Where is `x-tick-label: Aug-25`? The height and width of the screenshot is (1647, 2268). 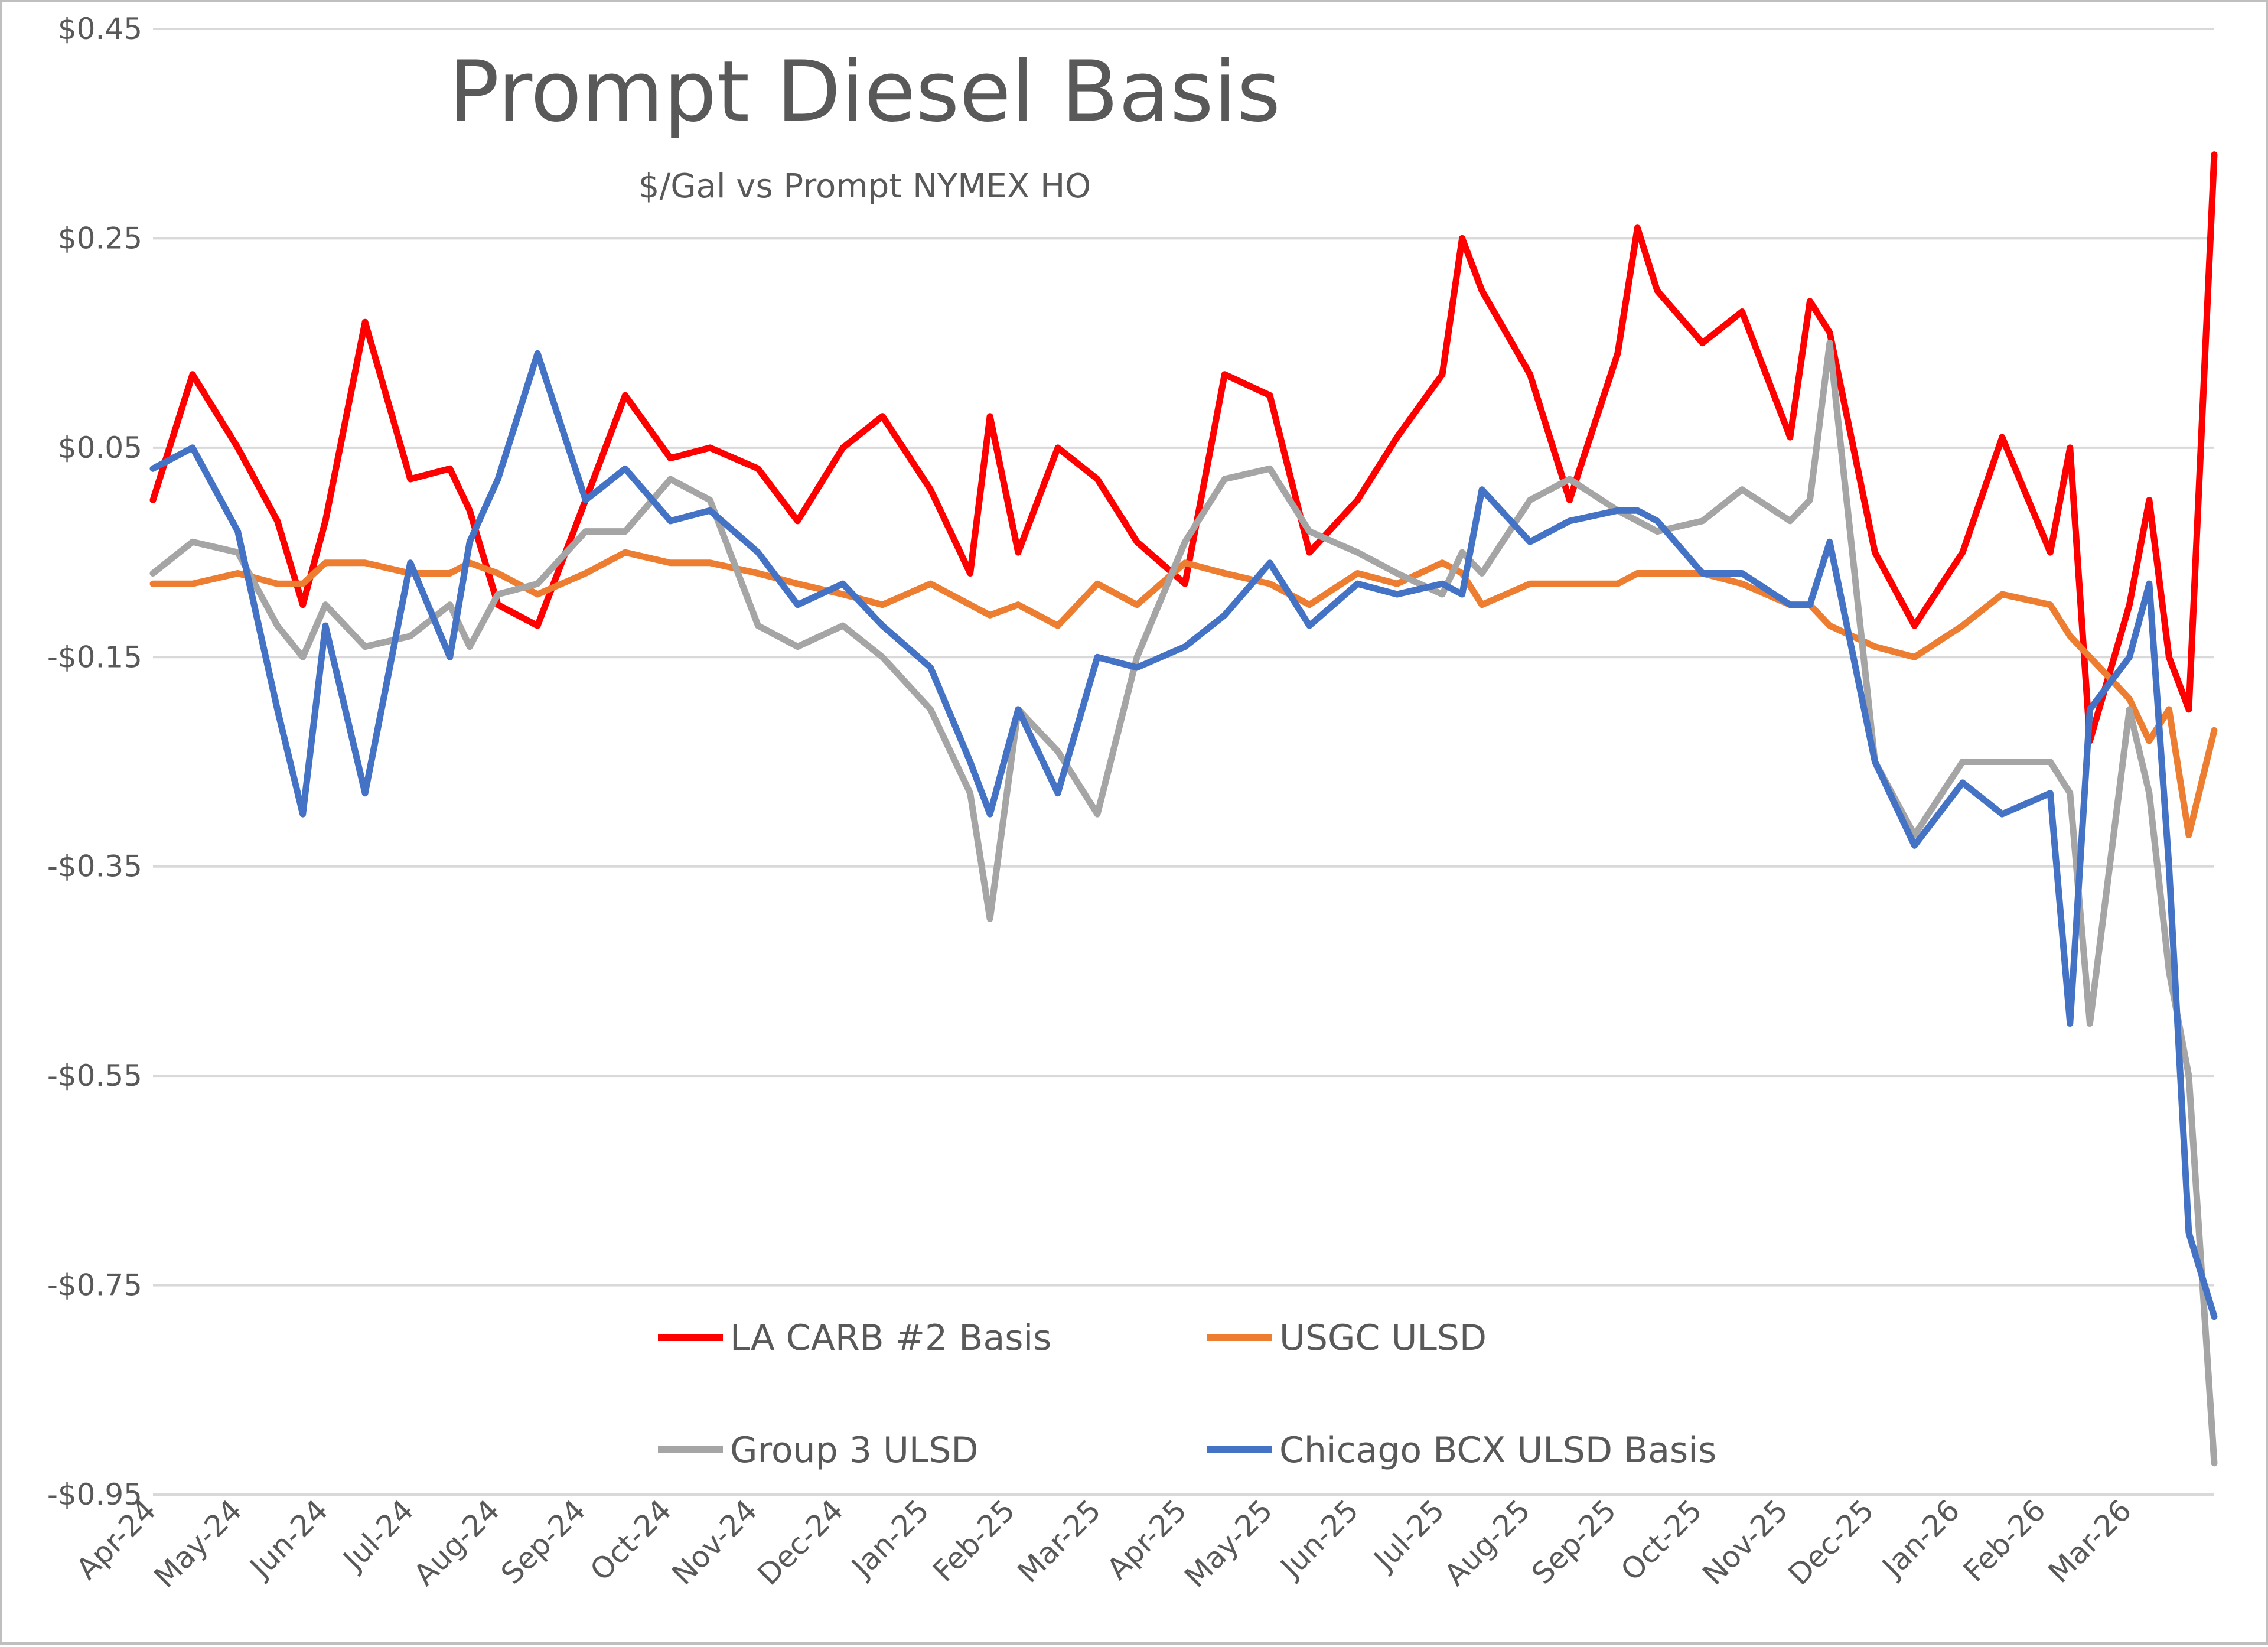
x-tick-label: Aug-25 is located at coordinates (1487, 1542).